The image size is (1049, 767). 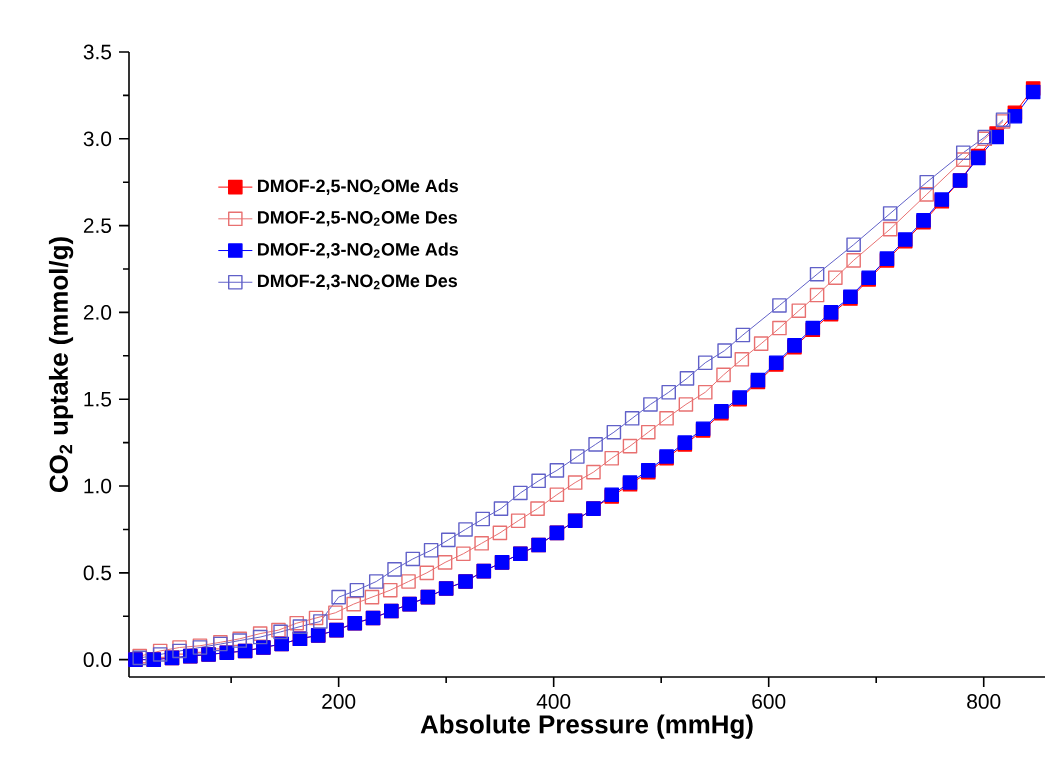 What do you see at coordinates (769, 701) in the screenshot?
I see `x-tick-label: 600` at bounding box center [769, 701].